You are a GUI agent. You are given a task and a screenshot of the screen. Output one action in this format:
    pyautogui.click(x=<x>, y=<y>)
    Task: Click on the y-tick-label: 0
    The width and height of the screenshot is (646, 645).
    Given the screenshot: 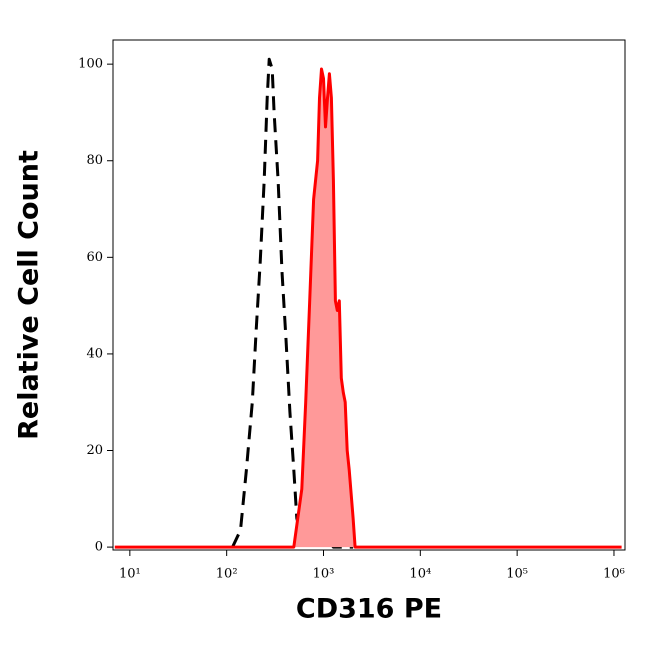 What is the action you would take?
    pyautogui.click(x=99, y=547)
    